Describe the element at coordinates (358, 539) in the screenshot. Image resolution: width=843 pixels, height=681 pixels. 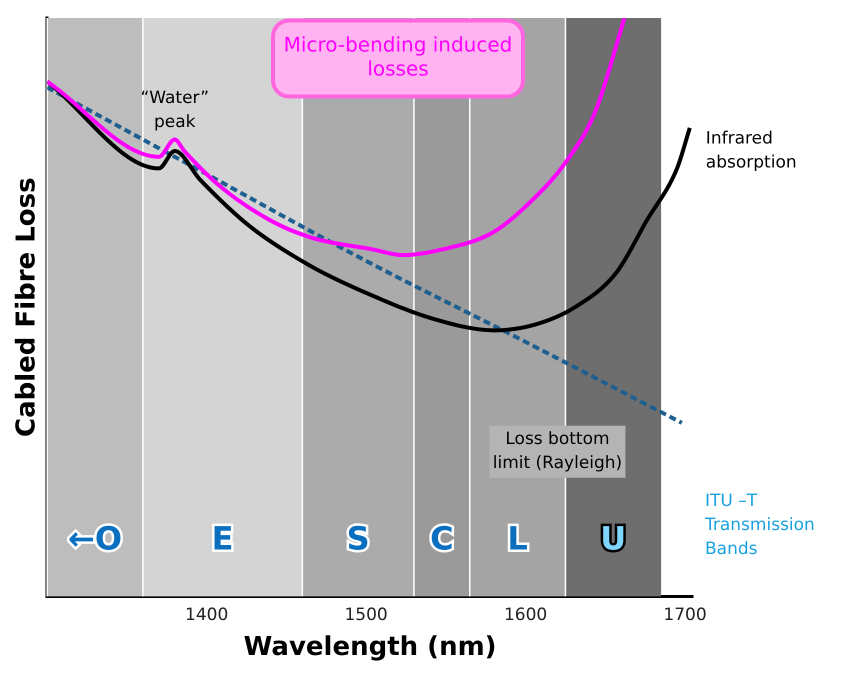
I see `band-label: S` at that location.